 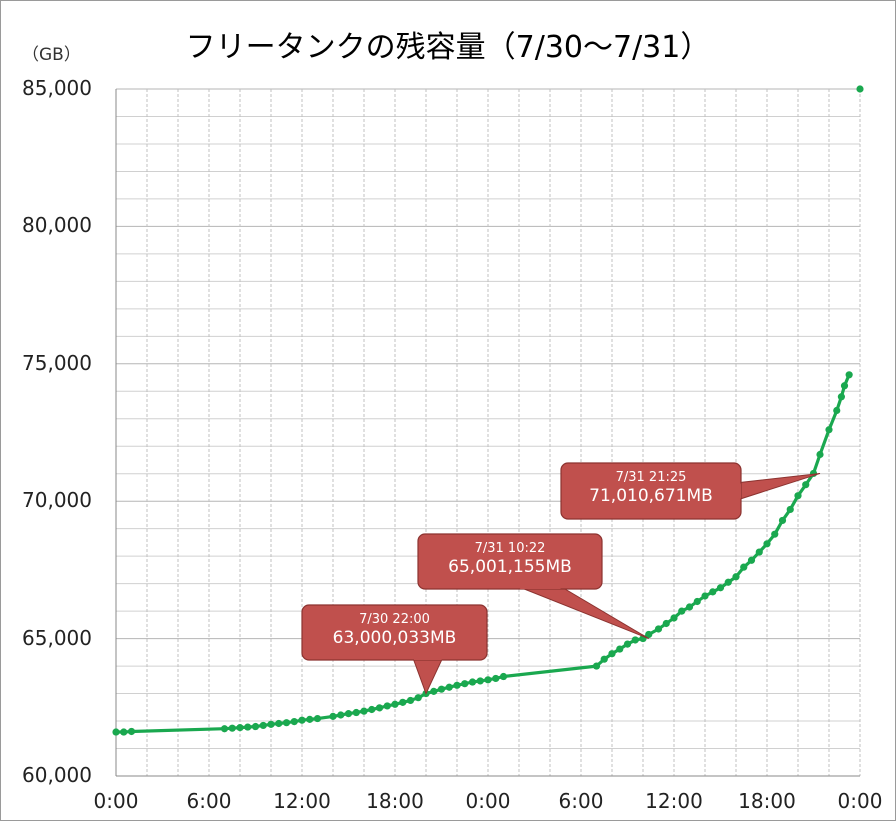 I want to click on callout-timestamp: 7/31 10:22, so click(x=510, y=548).